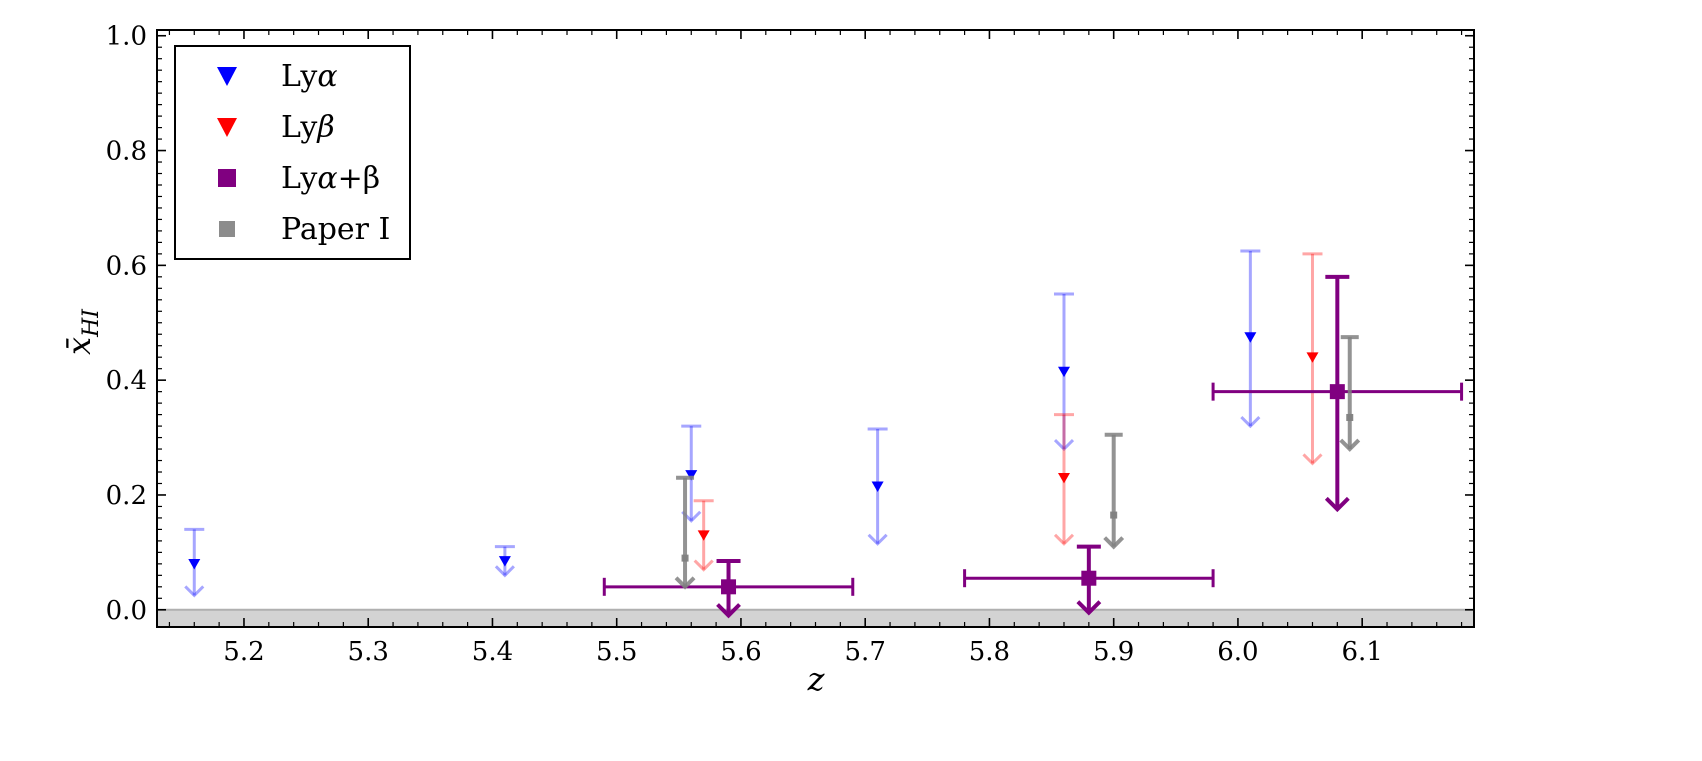 Image resolution: width=1702 pixels, height=761 pixels. I want to click on y-tick-label: 0.0, so click(126, 611).